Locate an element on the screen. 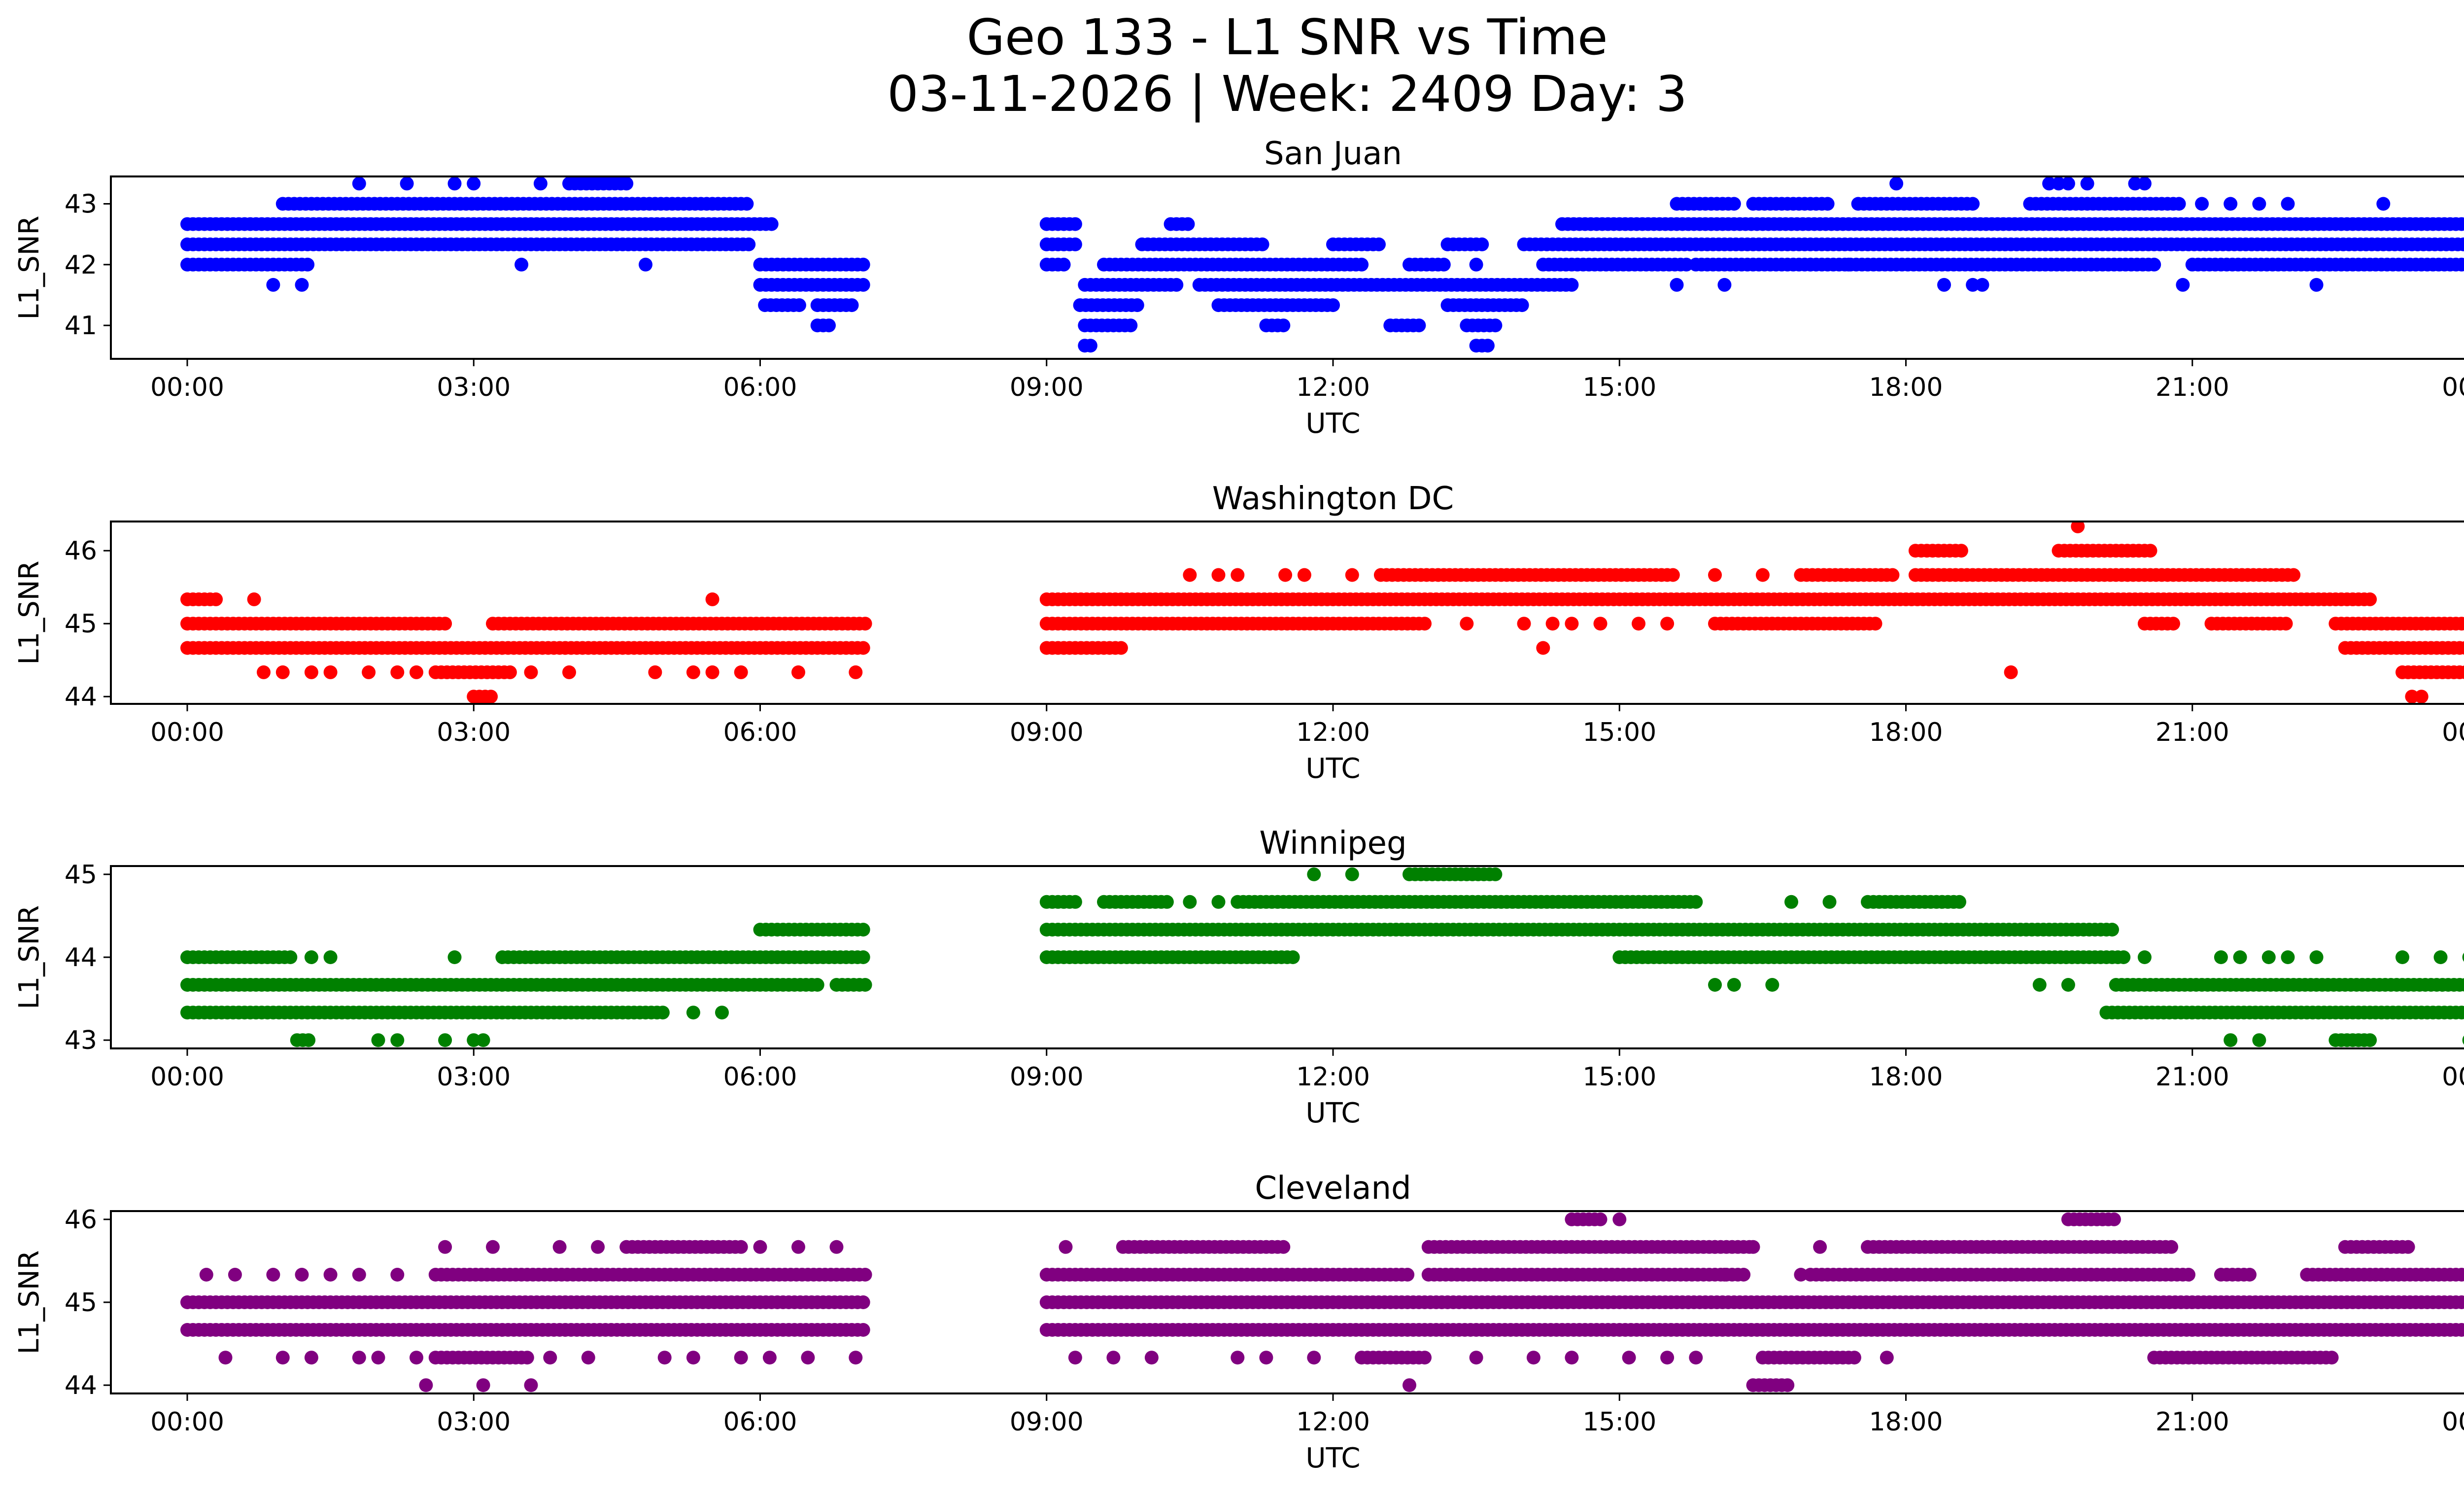  y-axis-label: L1_SNR is located at coordinates (29, 1302).